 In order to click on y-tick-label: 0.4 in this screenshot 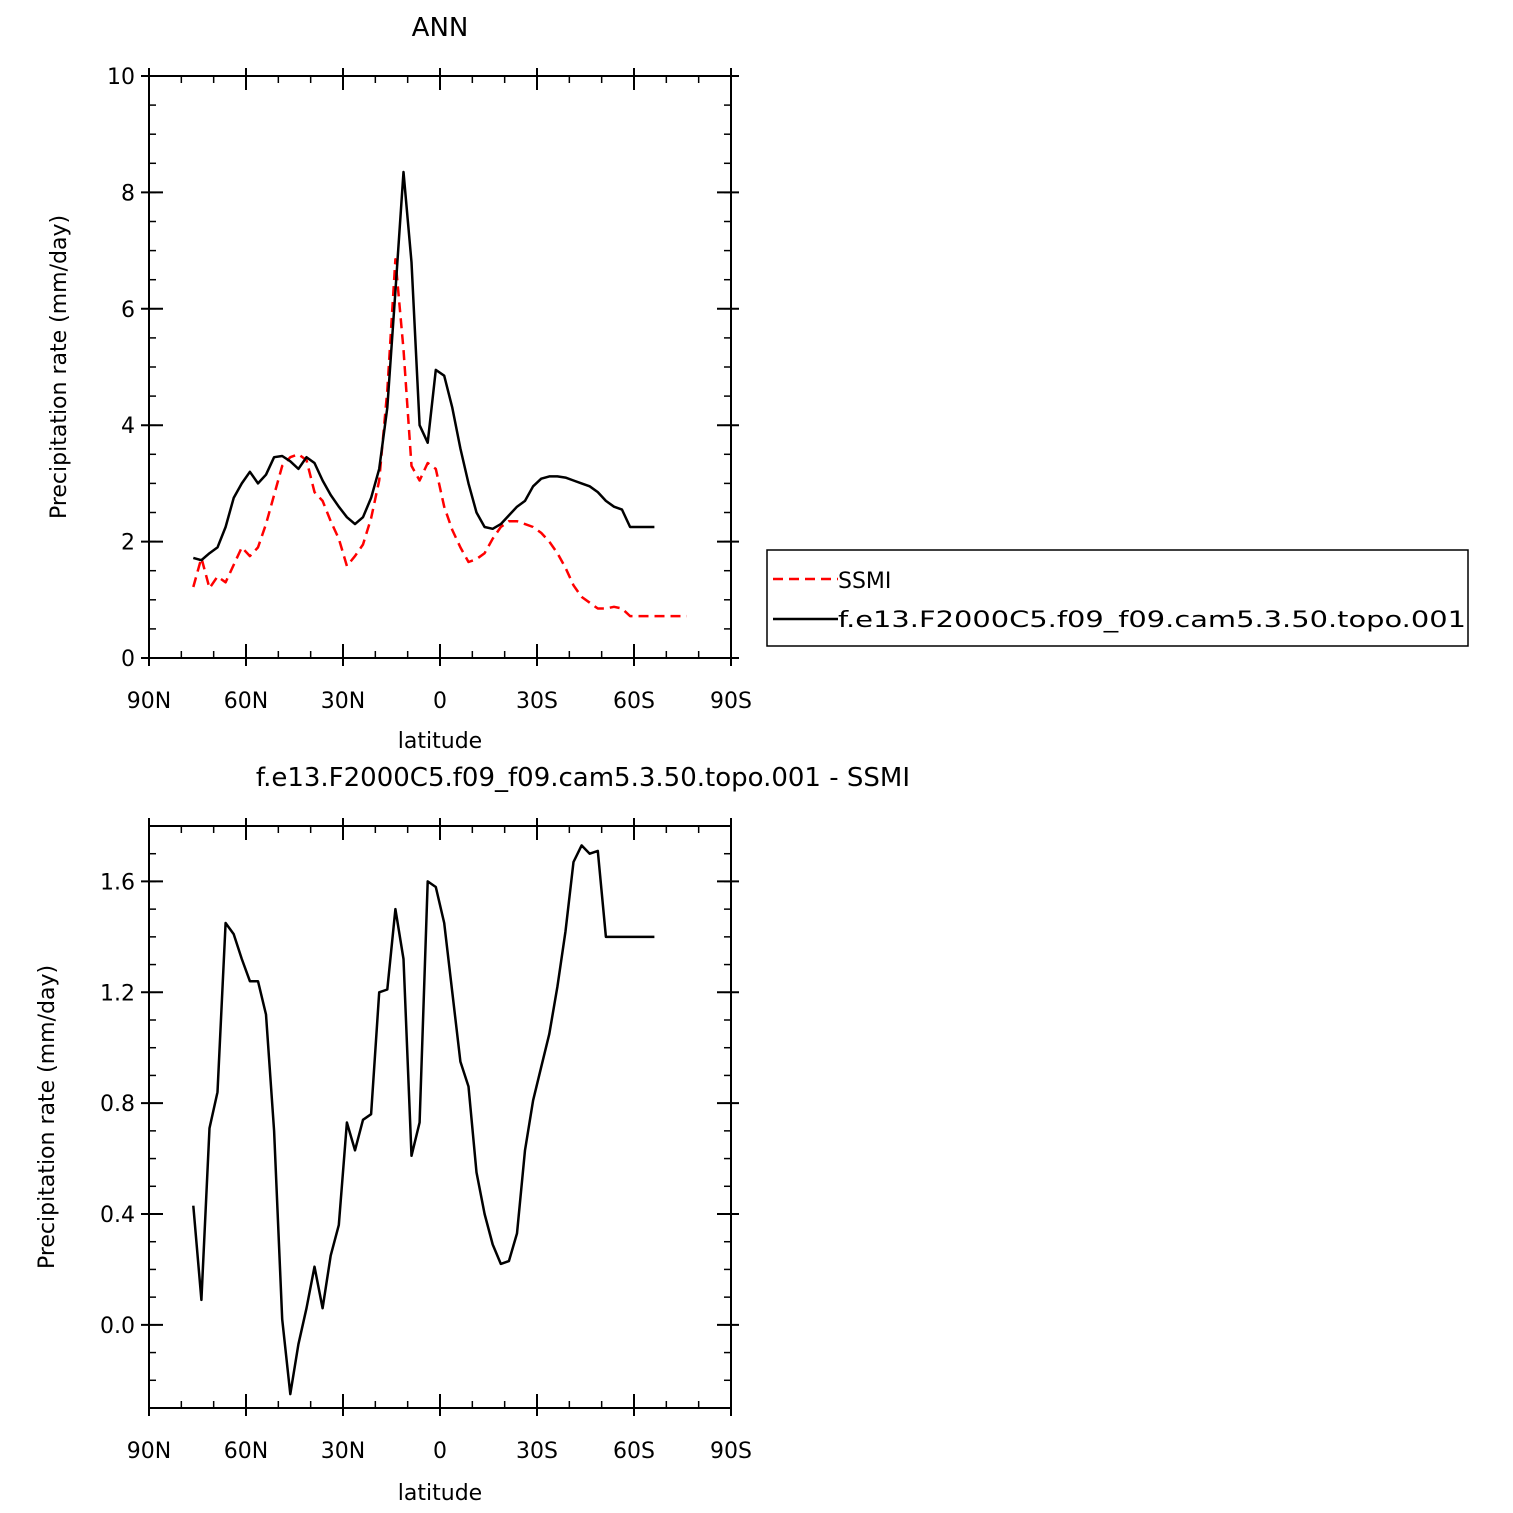, I will do `click(117, 1215)`.